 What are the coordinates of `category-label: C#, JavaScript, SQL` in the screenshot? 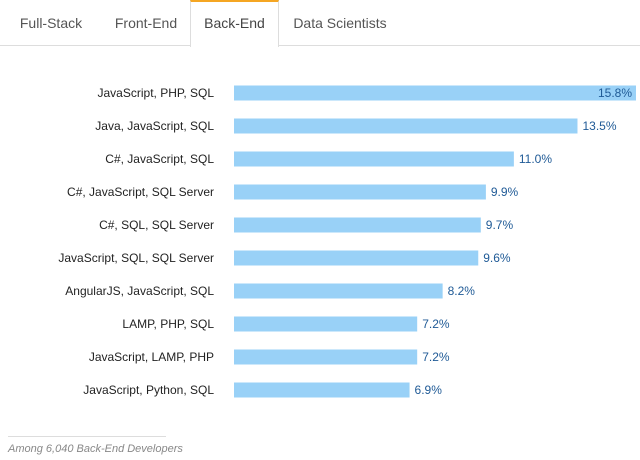 It's located at (159, 159).